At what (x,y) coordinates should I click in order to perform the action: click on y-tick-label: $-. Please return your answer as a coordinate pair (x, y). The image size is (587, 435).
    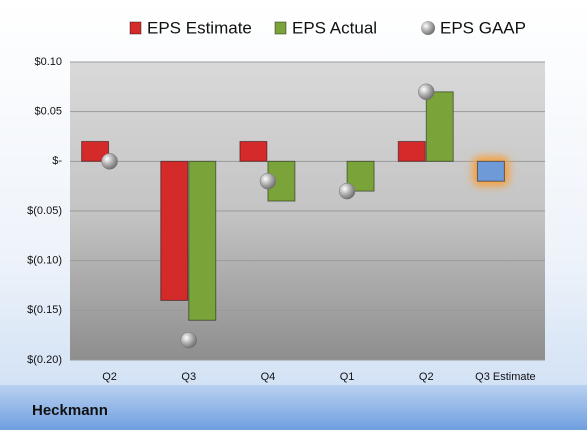
    Looking at the image, I should click on (57, 161).